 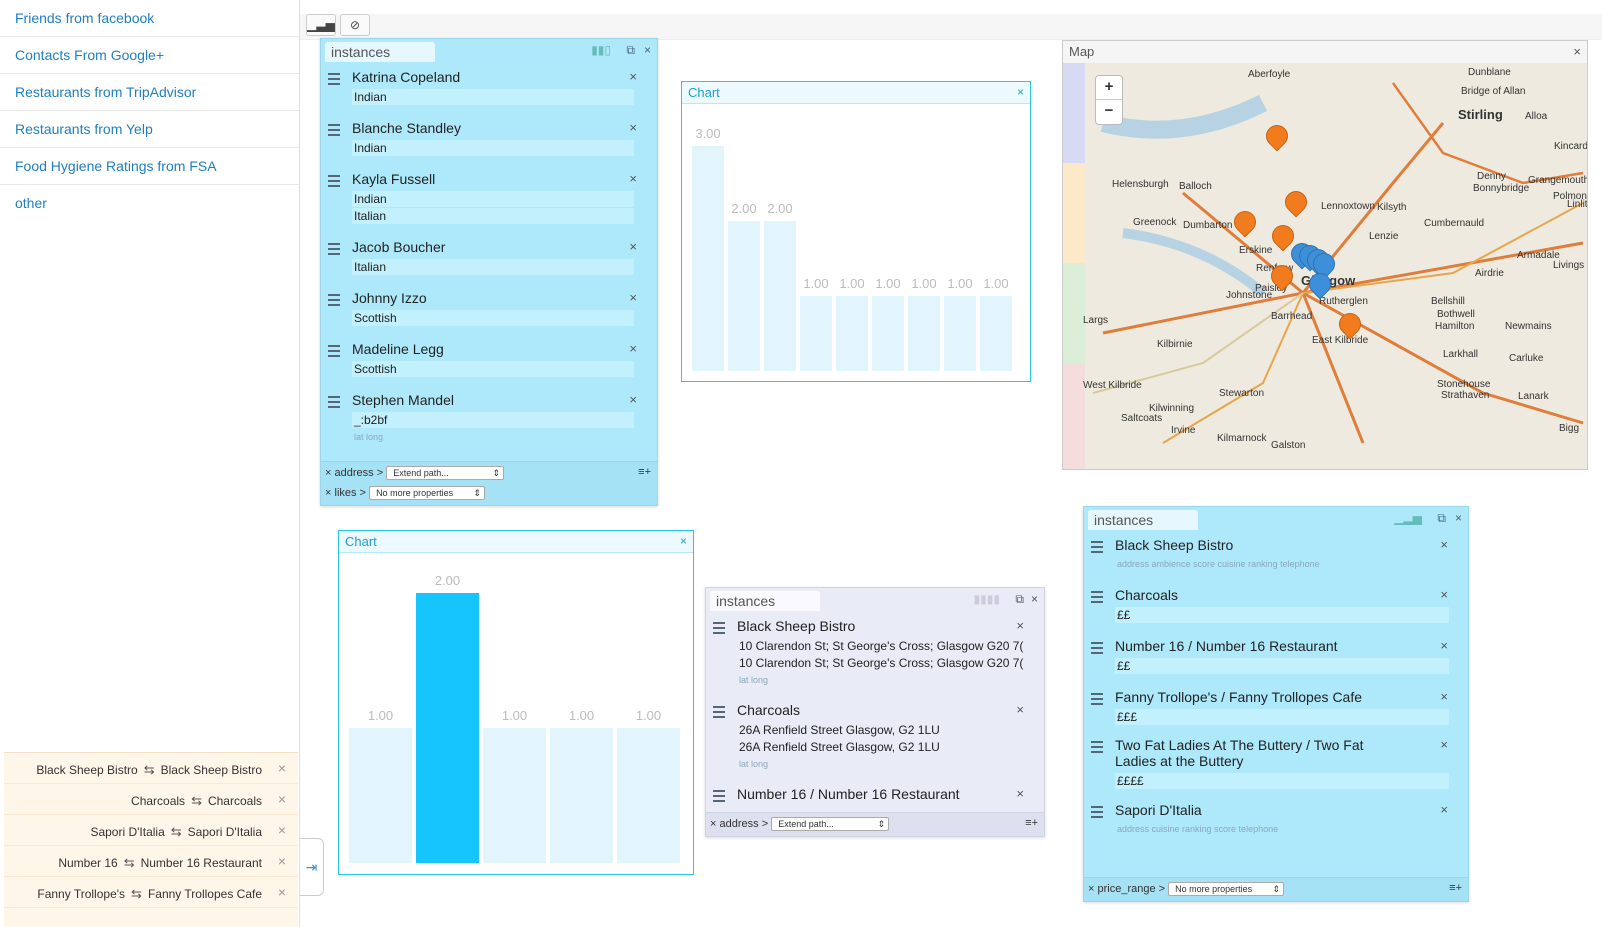 What do you see at coordinates (149, 166) in the screenshot?
I see `sidebar-item-fsa: Food Hygiene Ratings from FSA` at bounding box center [149, 166].